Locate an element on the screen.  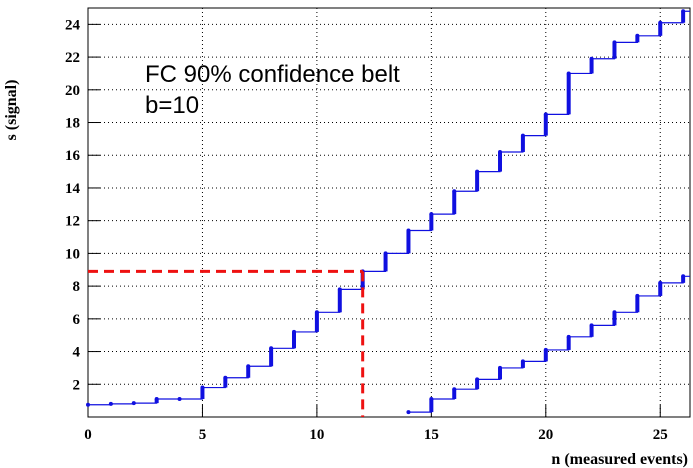
annotation: b=10 is located at coordinates (172, 105).